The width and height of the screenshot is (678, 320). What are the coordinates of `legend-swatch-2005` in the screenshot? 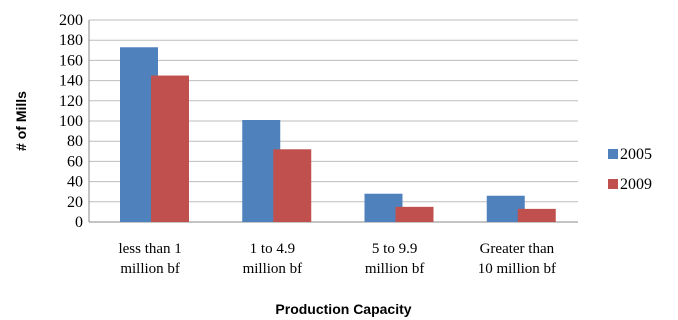 It's located at (613, 154).